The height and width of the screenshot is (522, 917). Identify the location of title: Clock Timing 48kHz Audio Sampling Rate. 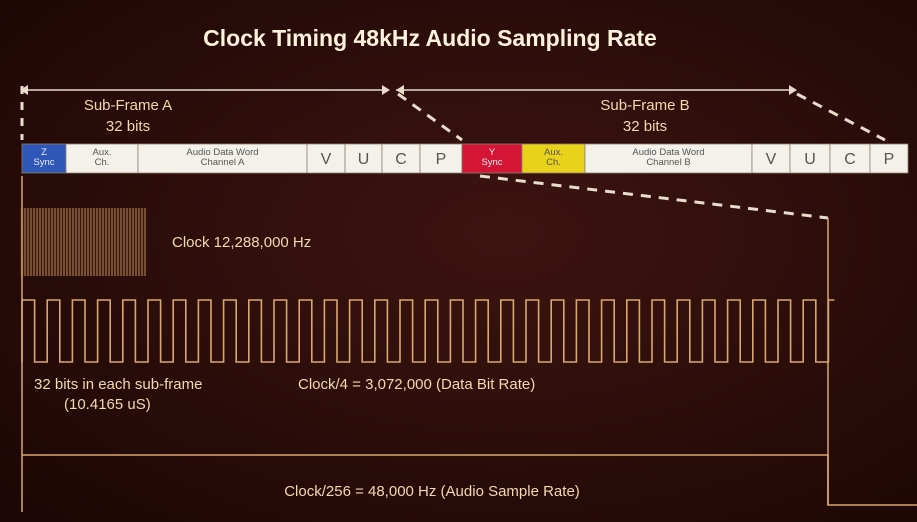
(430, 38).